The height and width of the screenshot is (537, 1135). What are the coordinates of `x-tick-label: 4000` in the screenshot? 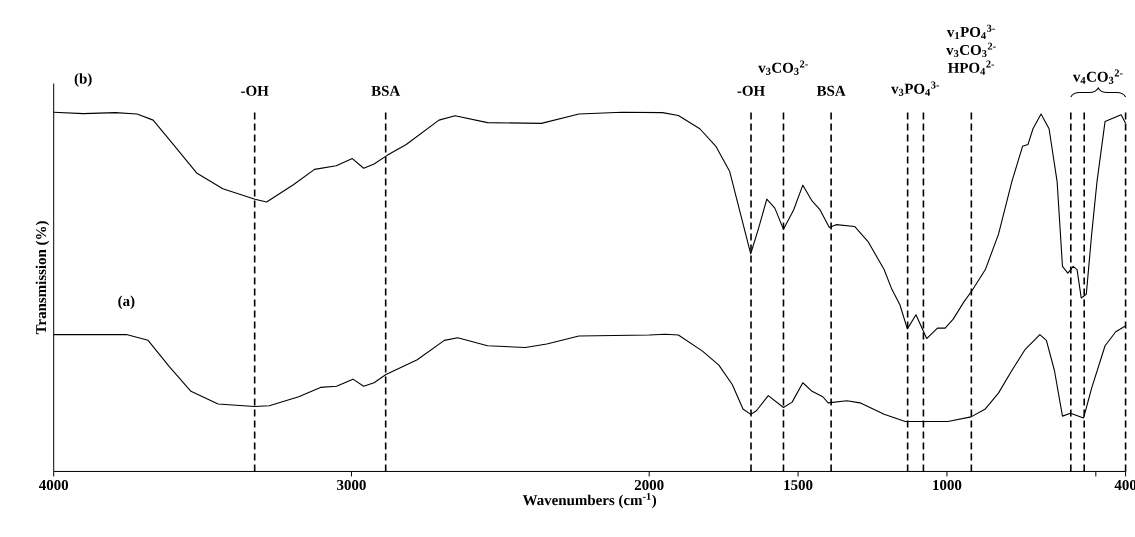 It's located at (53, 485).